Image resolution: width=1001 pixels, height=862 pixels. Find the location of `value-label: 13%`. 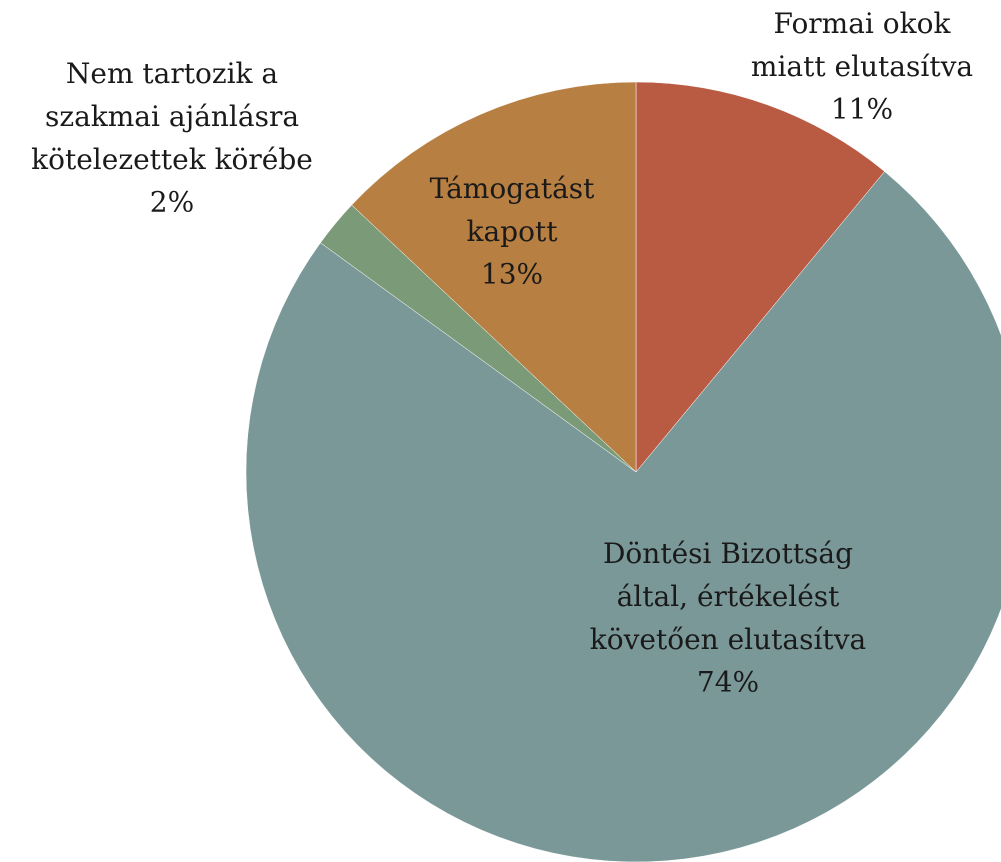

value-label: 13% is located at coordinates (512, 274).